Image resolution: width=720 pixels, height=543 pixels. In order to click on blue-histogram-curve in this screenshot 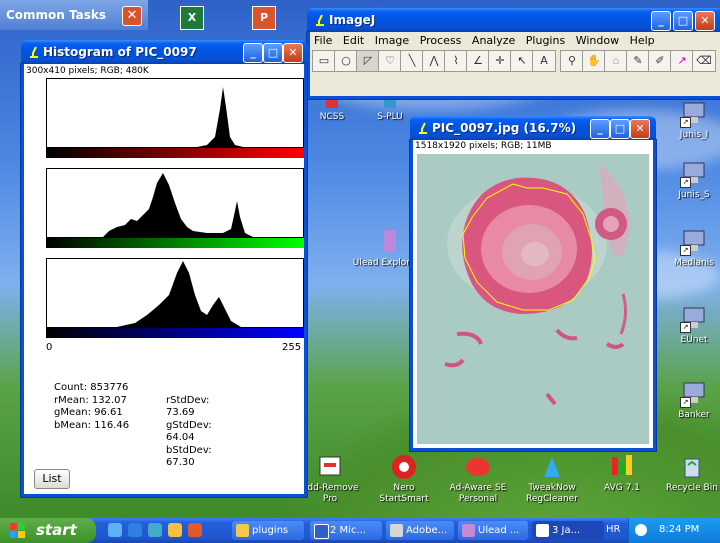, I will do `click(175, 294)`.